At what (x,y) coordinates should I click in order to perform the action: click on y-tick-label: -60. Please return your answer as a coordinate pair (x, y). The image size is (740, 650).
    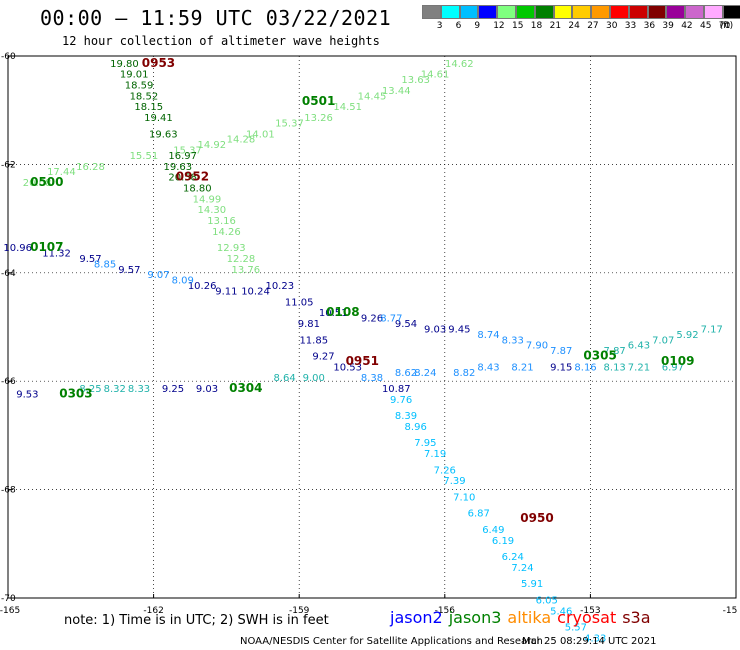
    Looking at the image, I should click on (8, 57).